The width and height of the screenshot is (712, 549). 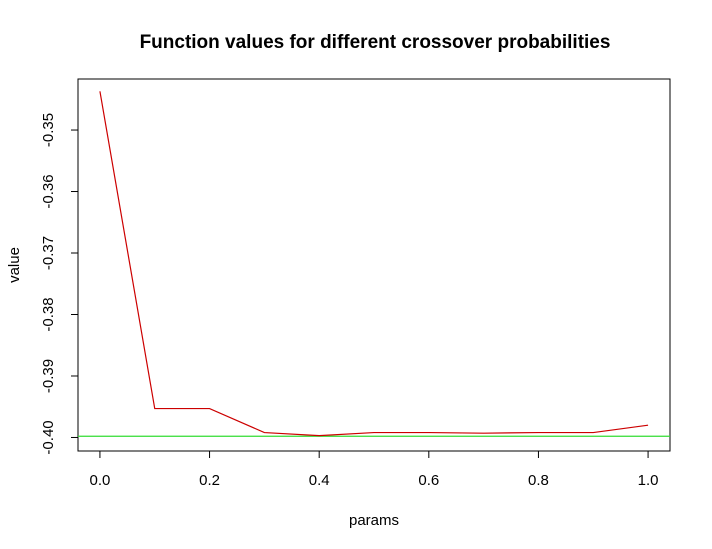 What do you see at coordinates (374, 469) in the screenshot?
I see `x-axis: 0.0 0.2 0.4 0.6 0.8 1.0` at bounding box center [374, 469].